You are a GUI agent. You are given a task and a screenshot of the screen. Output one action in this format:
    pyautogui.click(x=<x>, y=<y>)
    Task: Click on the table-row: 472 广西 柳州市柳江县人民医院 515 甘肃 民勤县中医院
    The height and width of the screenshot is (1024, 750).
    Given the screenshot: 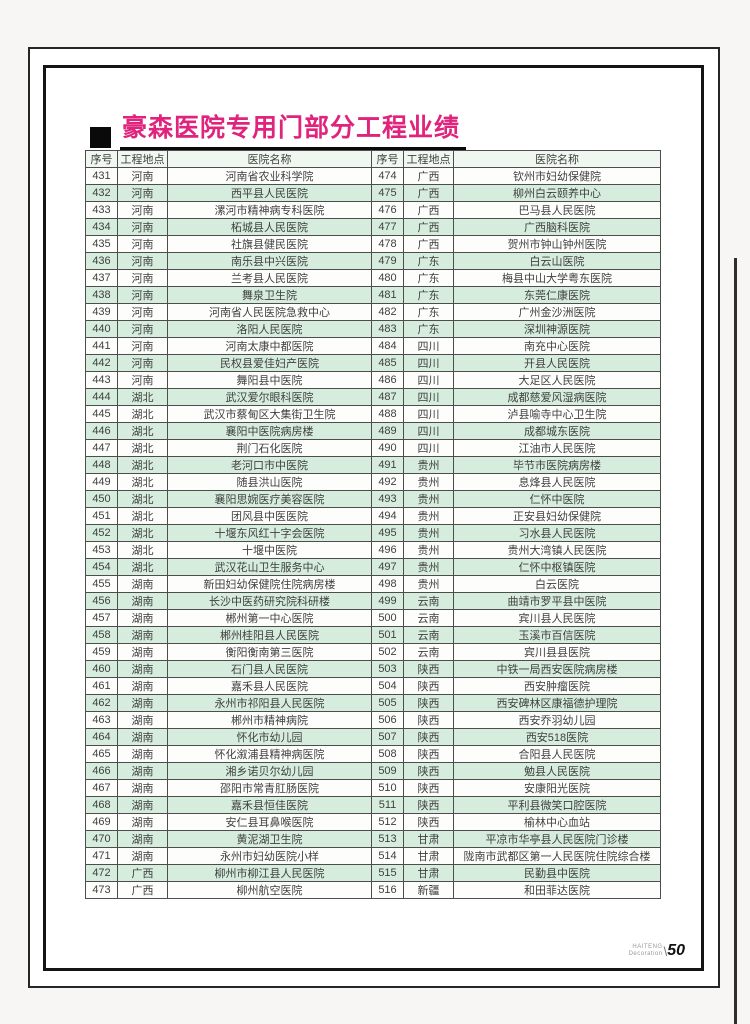 What is the action you would take?
    pyautogui.click(x=373, y=873)
    